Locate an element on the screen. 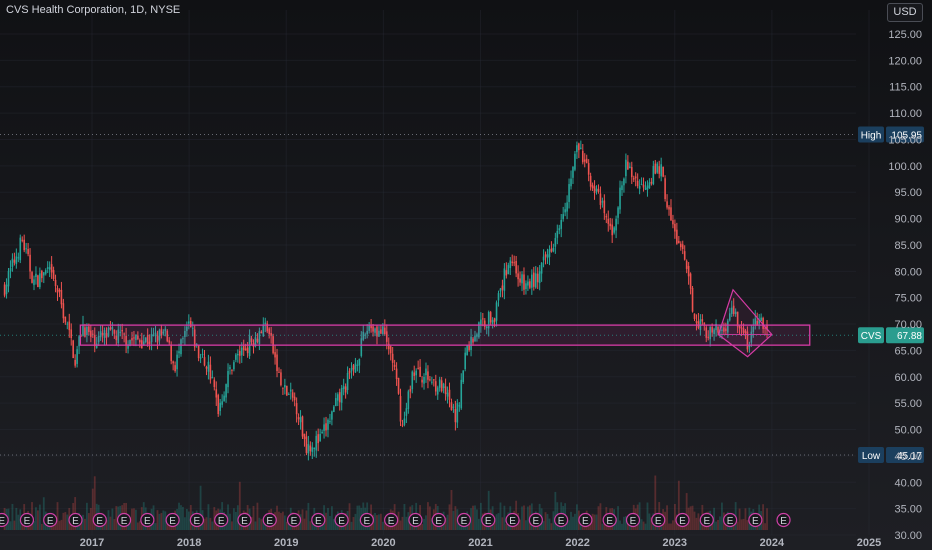 This screenshot has width=932, height=550. y-tick-label: 80.00 is located at coordinates (908, 272).